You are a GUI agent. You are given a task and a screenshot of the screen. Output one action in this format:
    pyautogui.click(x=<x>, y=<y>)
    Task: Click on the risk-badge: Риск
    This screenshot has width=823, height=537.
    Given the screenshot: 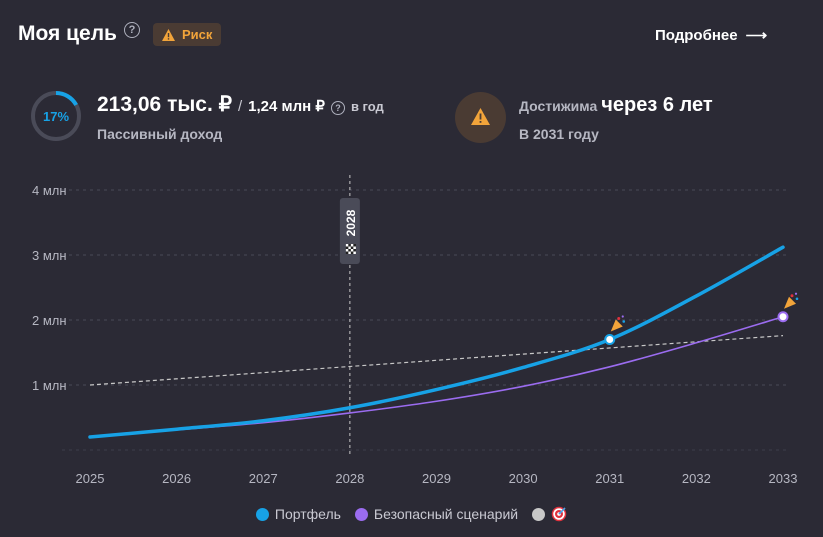 What is the action you would take?
    pyautogui.click(x=187, y=34)
    